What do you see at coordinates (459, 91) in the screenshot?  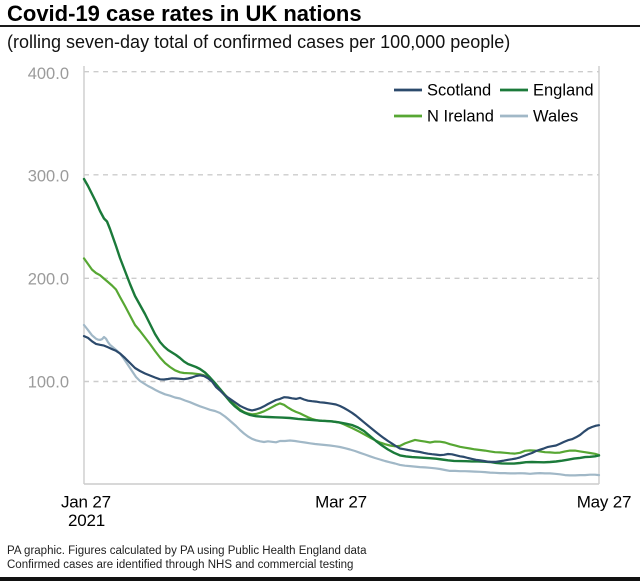 I see `svg-text: Scotland` at bounding box center [459, 91].